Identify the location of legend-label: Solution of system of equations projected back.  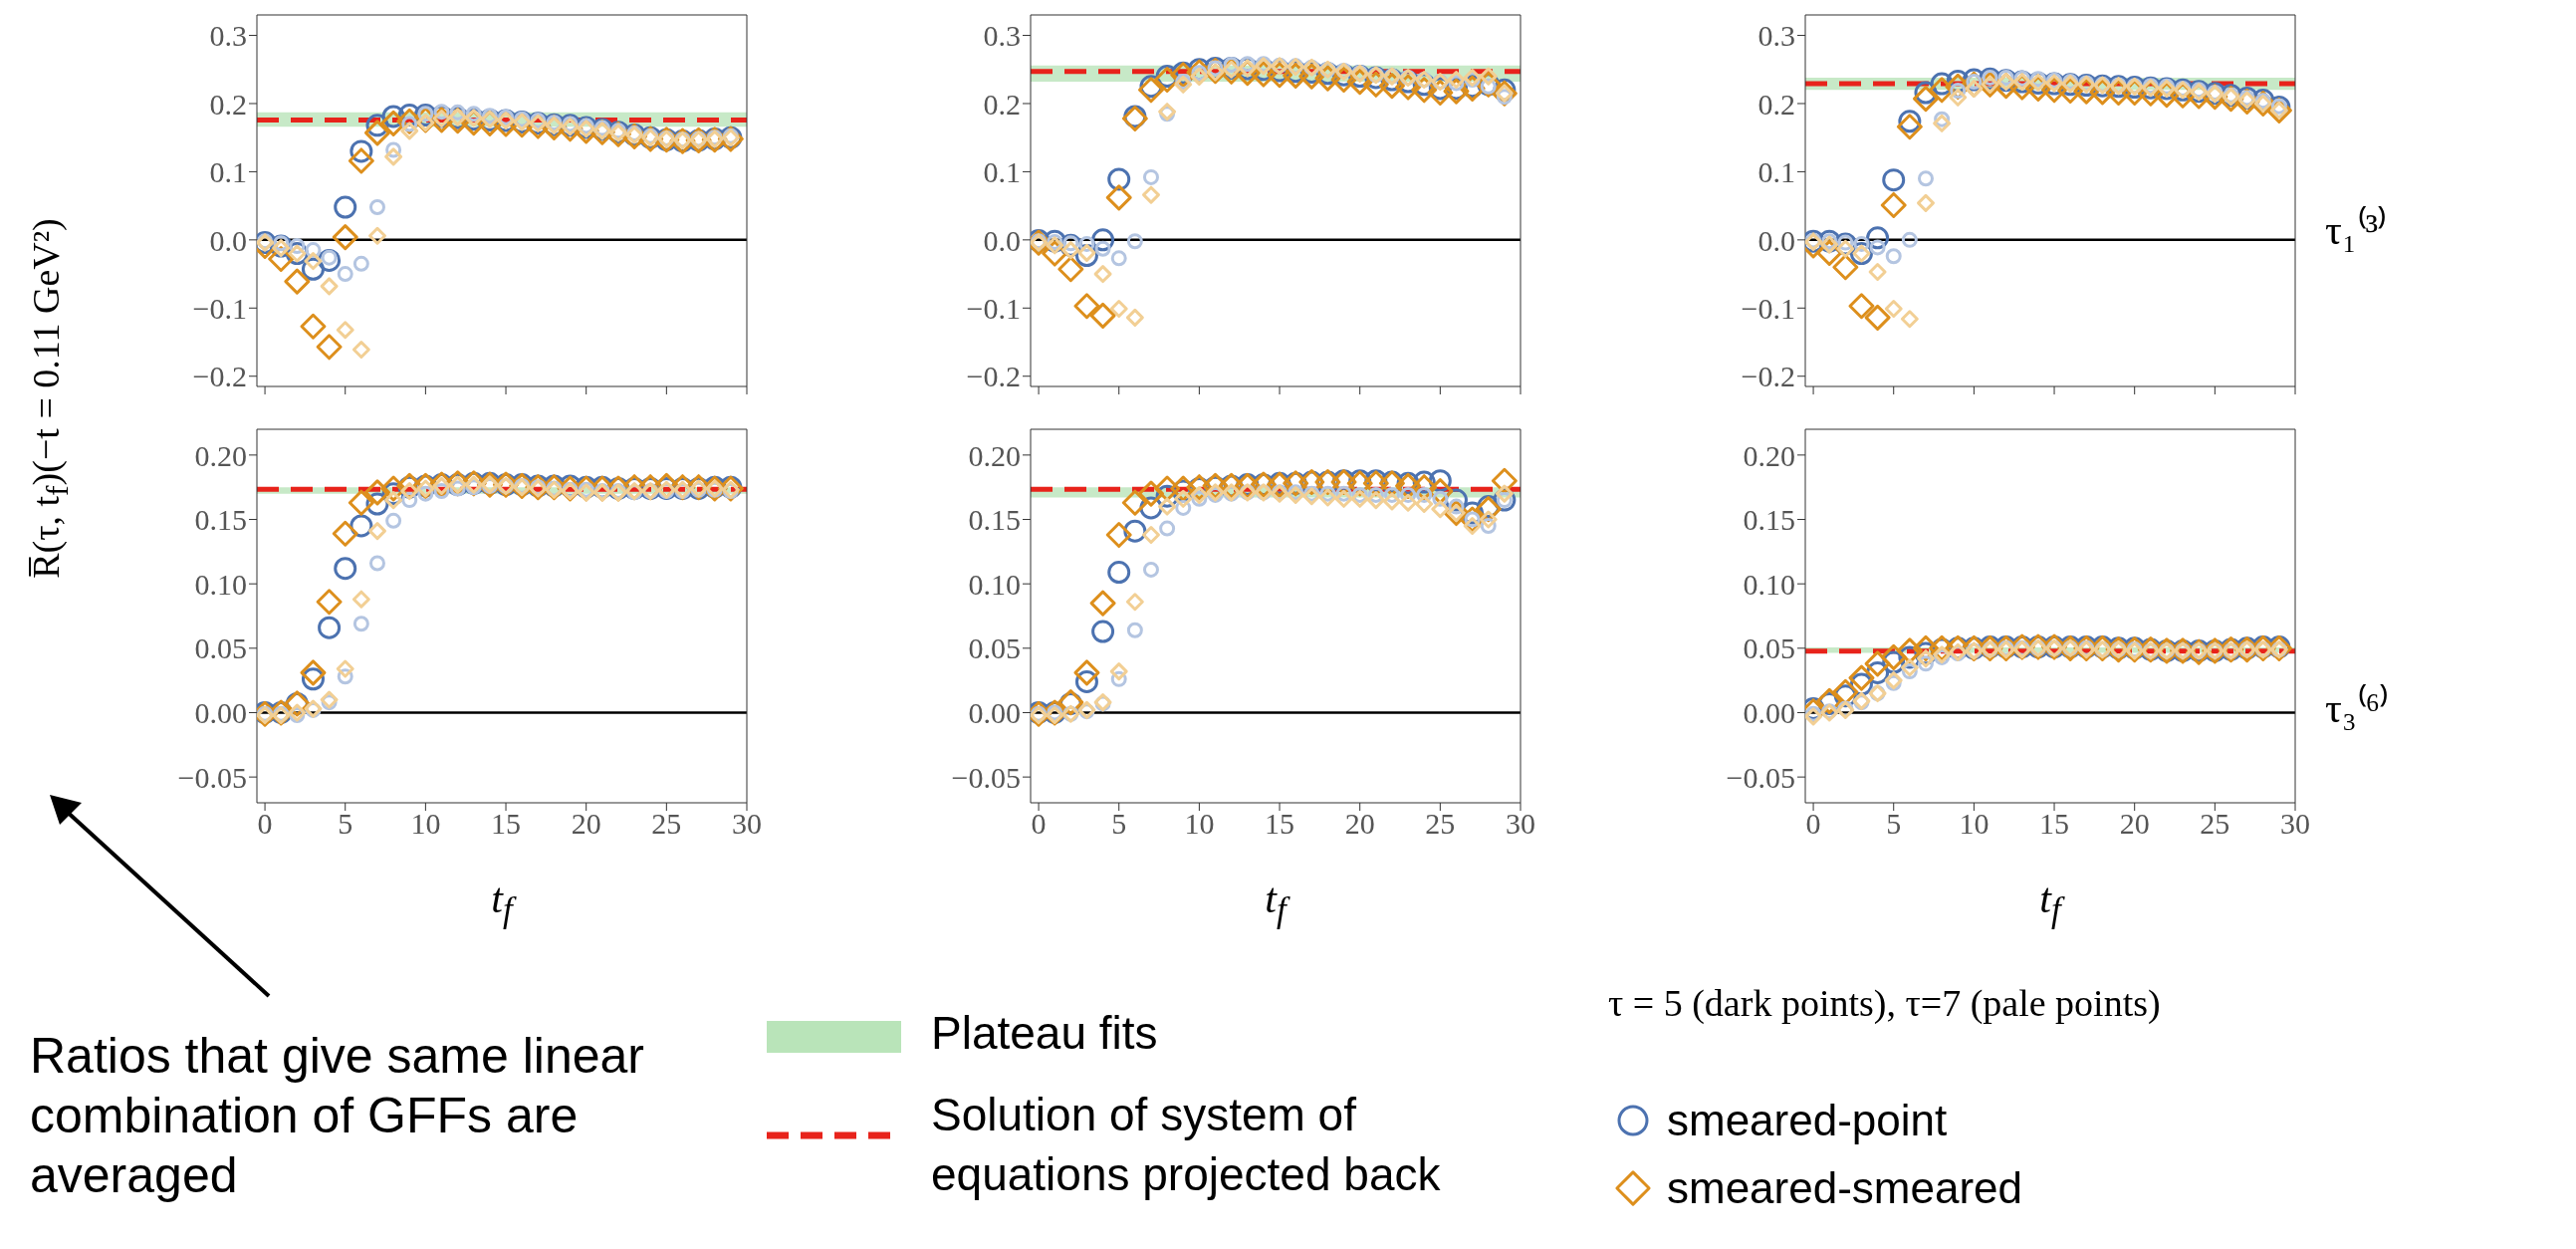
(1186, 1145).